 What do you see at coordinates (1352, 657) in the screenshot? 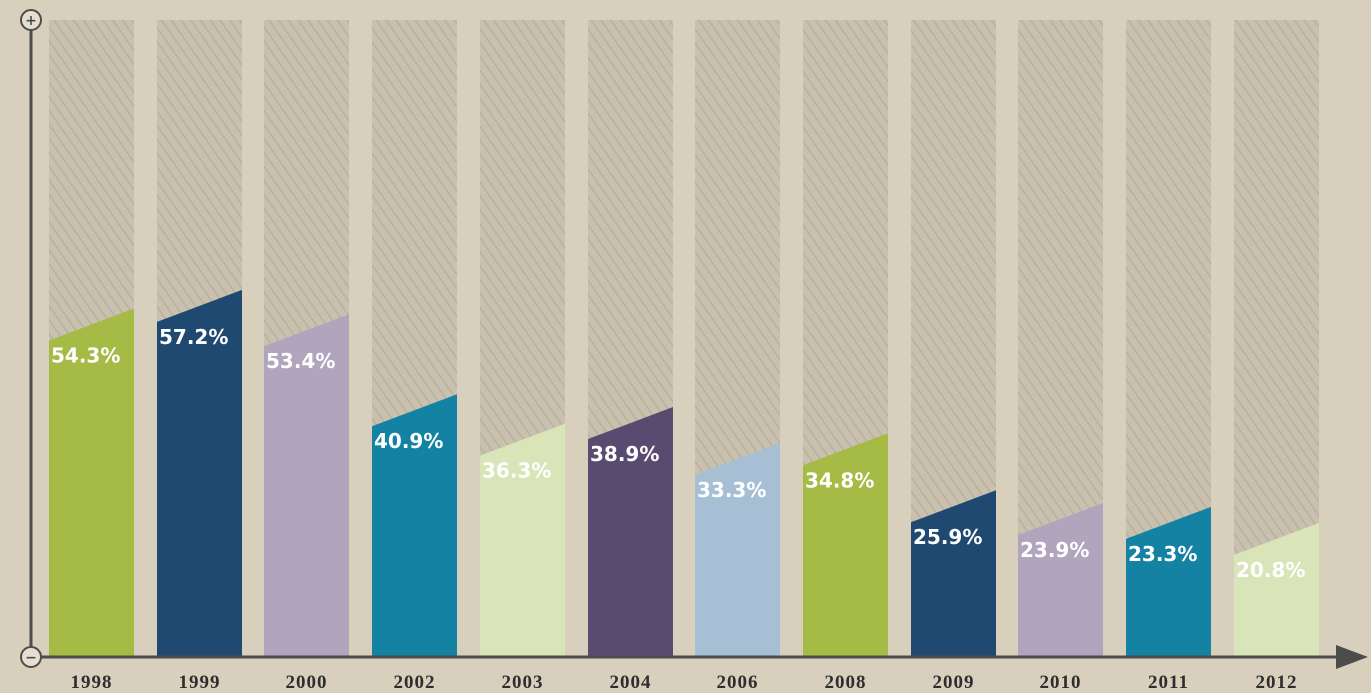
I see `x-axis-arrow-icon` at bounding box center [1352, 657].